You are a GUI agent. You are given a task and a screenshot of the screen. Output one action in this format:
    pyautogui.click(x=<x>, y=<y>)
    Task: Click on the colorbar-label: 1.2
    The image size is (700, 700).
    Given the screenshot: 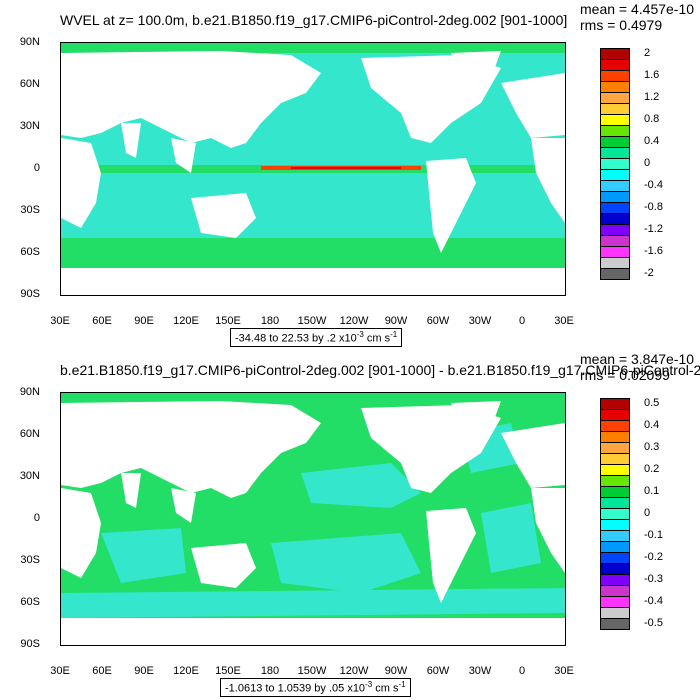 What is the action you would take?
    pyautogui.click(x=652, y=97)
    